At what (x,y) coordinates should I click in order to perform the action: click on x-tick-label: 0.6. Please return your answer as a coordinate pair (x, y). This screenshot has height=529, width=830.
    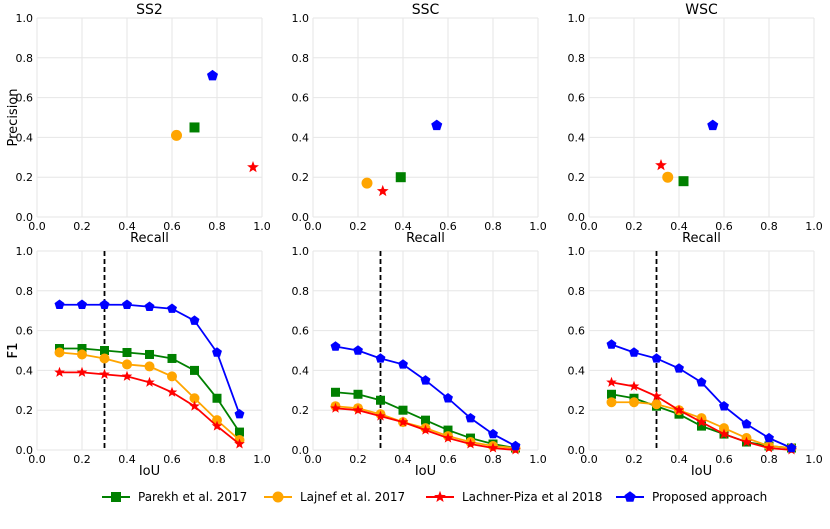
    Looking at the image, I should click on (724, 226).